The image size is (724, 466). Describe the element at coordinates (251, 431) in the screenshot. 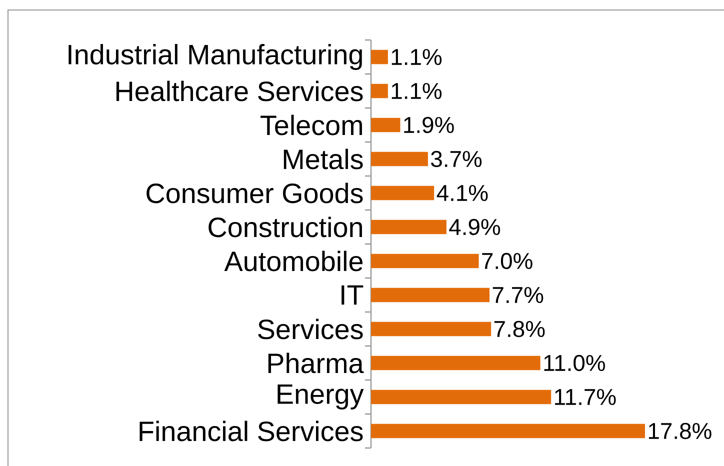

I see `y-tick-label: Financial Services` at that location.